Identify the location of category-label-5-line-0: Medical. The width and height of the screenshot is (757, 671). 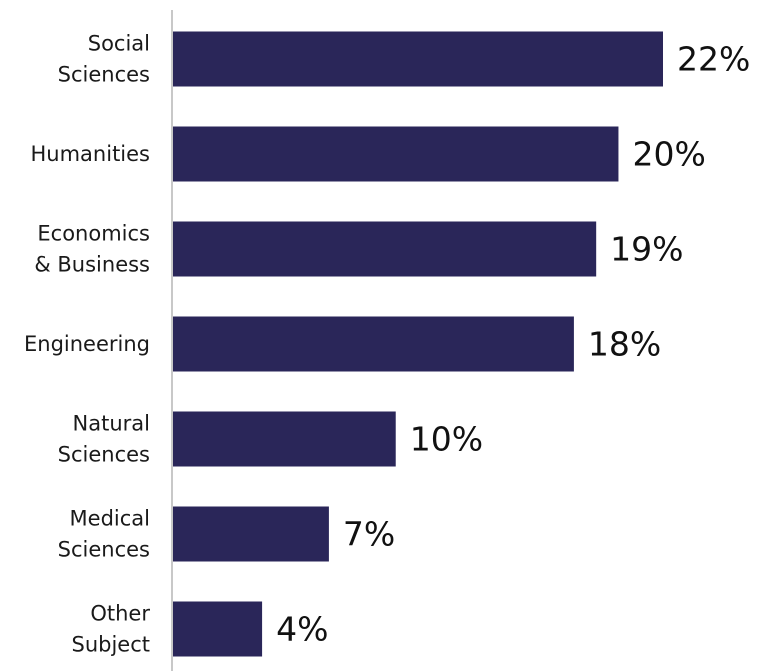
(110, 519).